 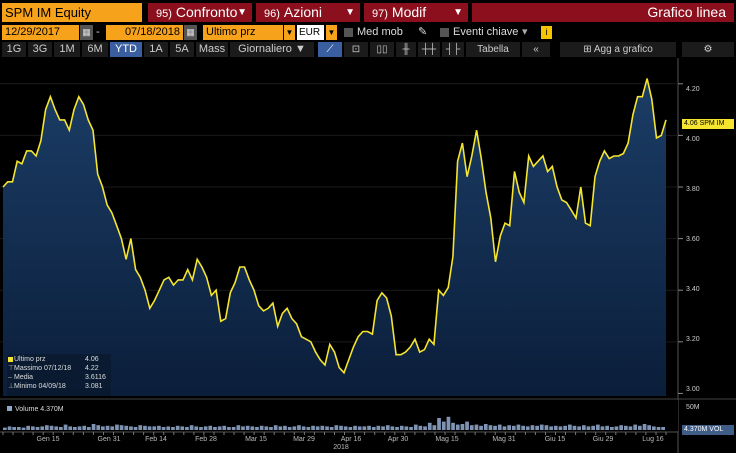 I want to click on eventi-checkbox, so click(x=444, y=32).